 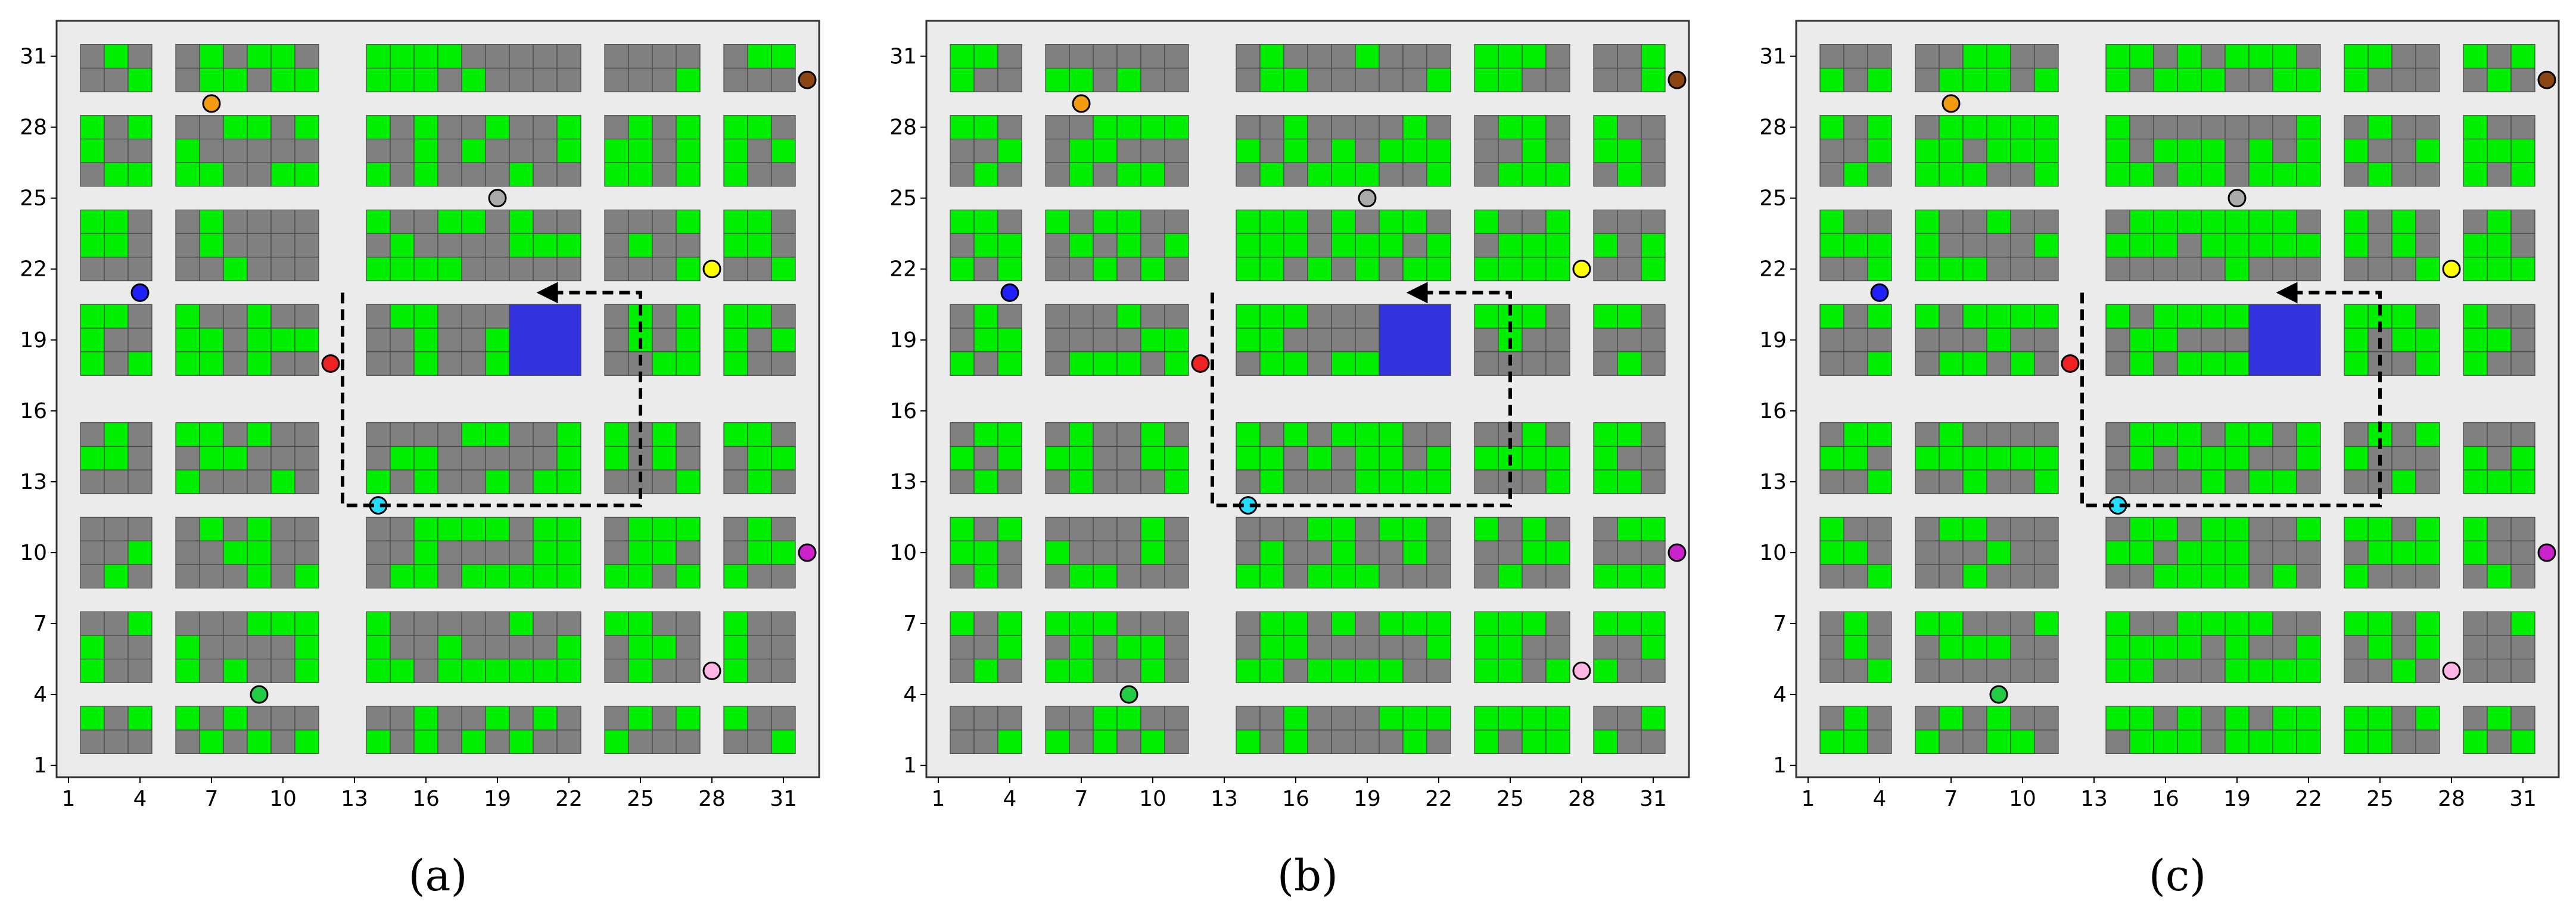 What do you see at coordinates (33, 482) in the screenshot?
I see `y-tick-label: 13` at bounding box center [33, 482].